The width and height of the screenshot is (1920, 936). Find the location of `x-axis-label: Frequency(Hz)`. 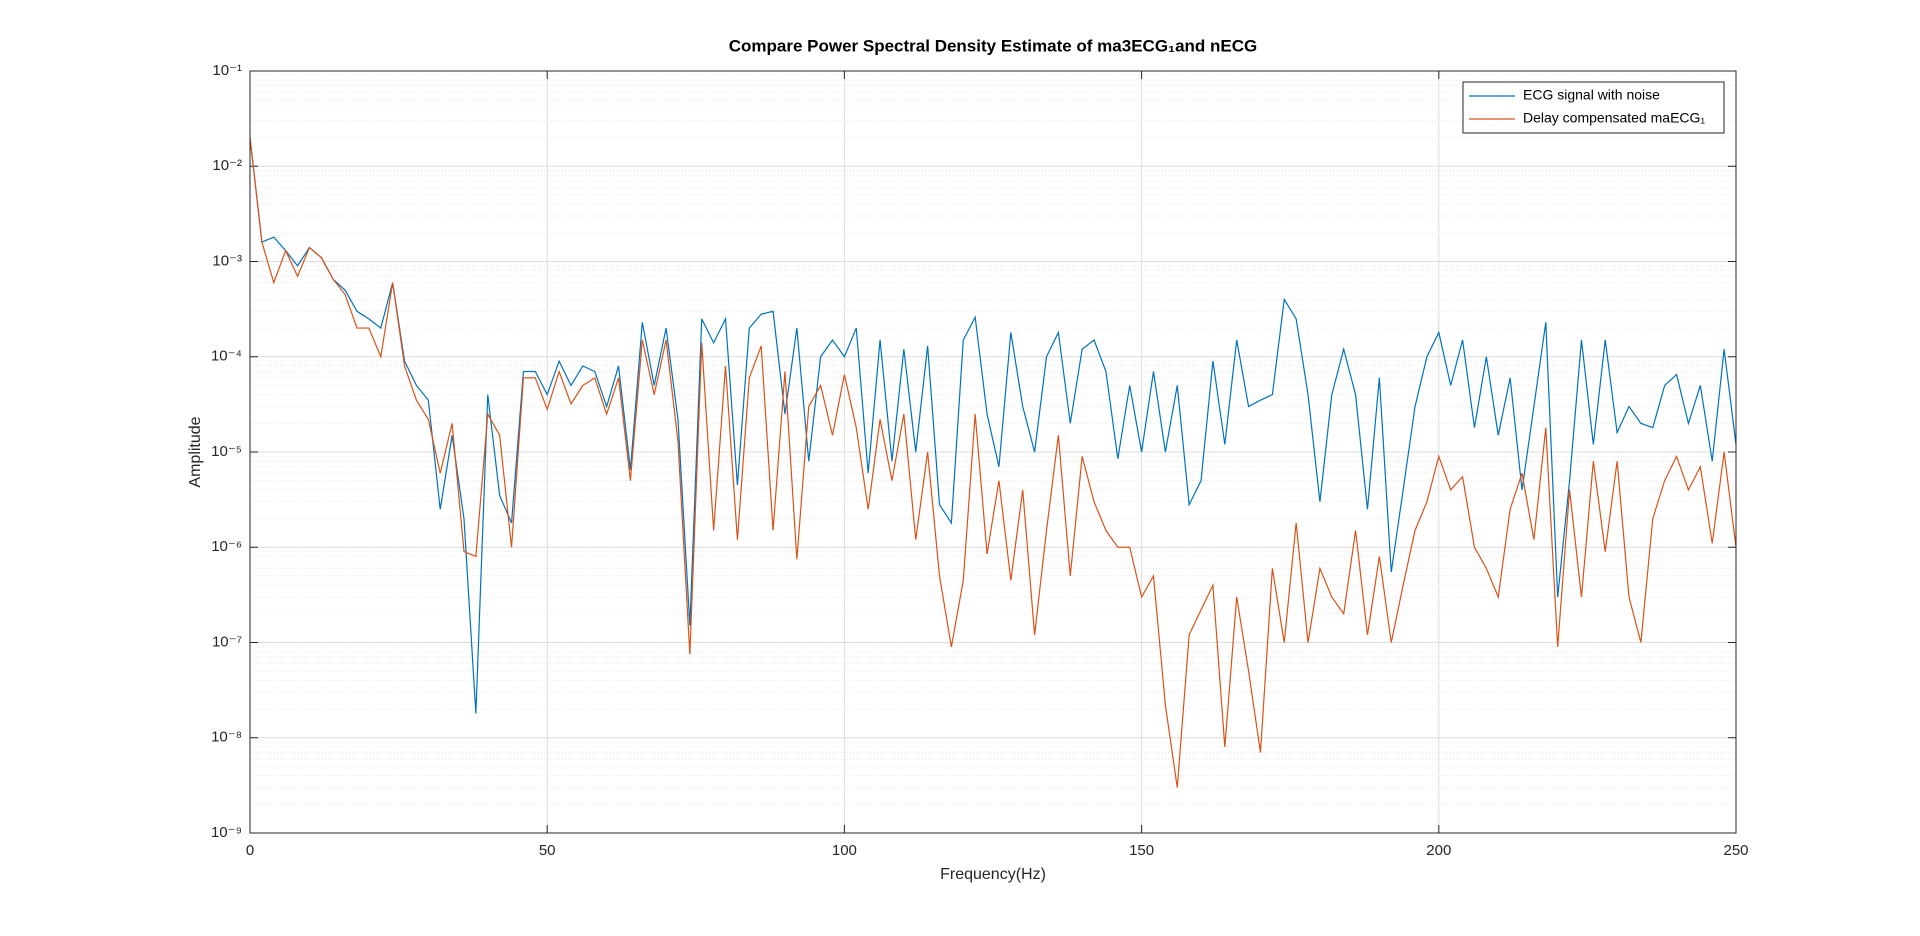

x-axis-label: Frequency(Hz) is located at coordinates (993, 874).